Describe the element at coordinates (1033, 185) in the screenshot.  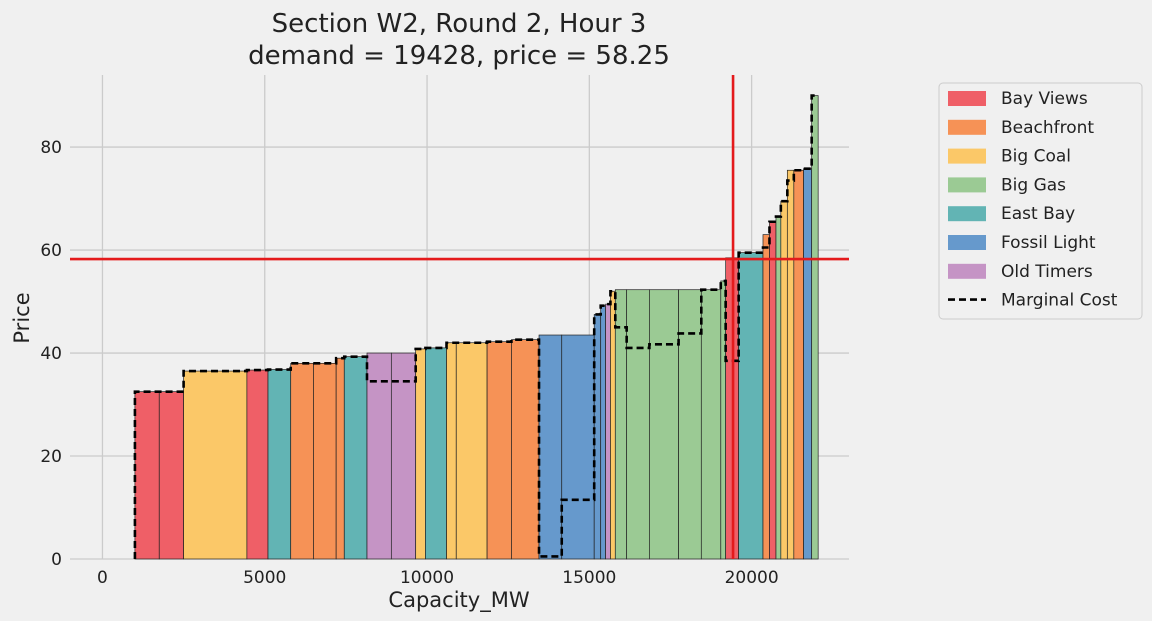
I see `legend-label-big-gas: Big Gas` at that location.